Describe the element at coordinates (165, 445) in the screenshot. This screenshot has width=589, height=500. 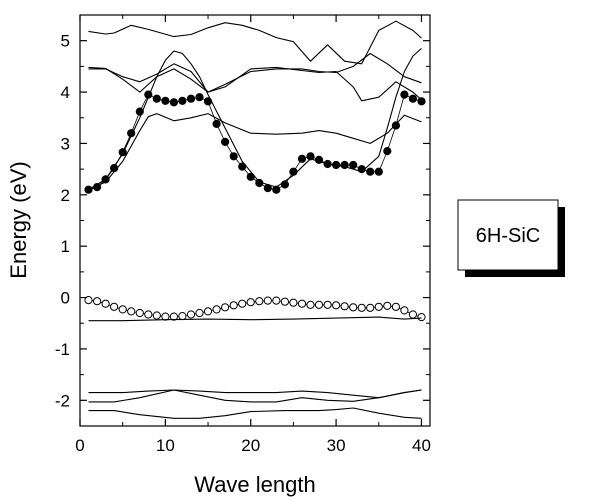
I see `x-tick-label-10: 10` at that location.